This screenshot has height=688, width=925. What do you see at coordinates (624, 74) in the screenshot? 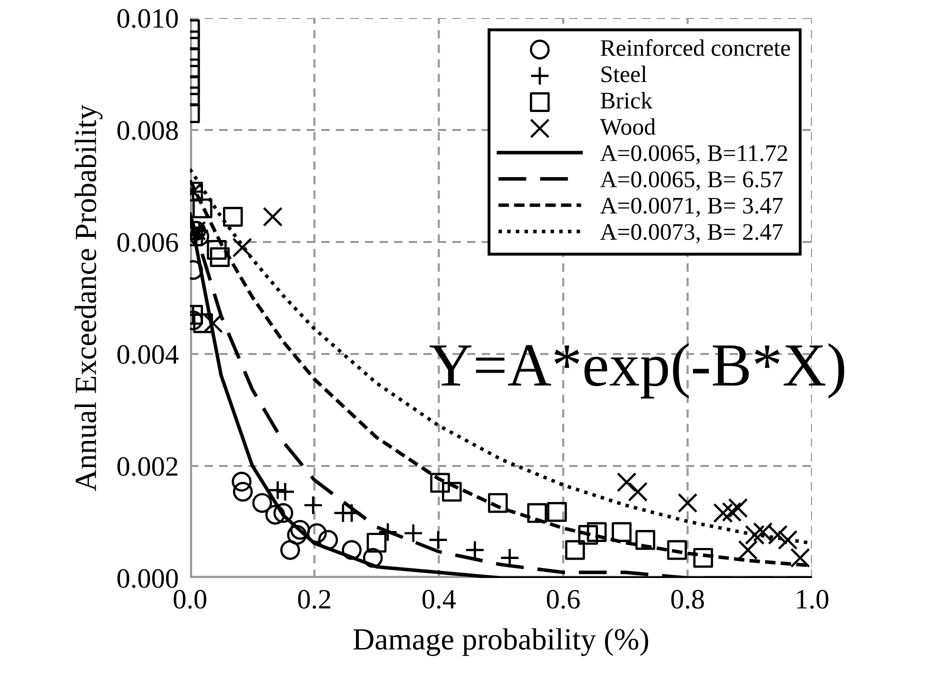
I see `legend-label: Steel` at bounding box center [624, 74].